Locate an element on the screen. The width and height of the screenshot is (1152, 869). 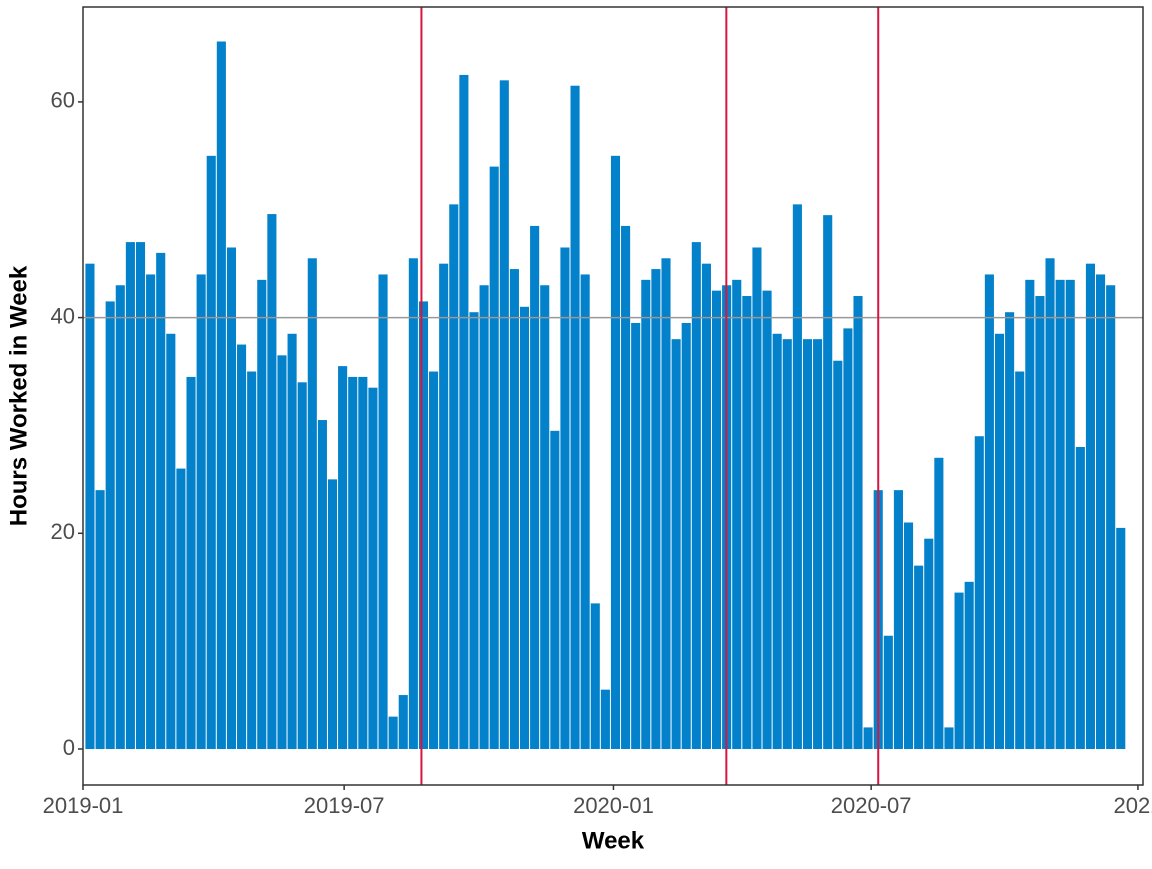
y-tick-label: 60 is located at coordinates (63, 100).